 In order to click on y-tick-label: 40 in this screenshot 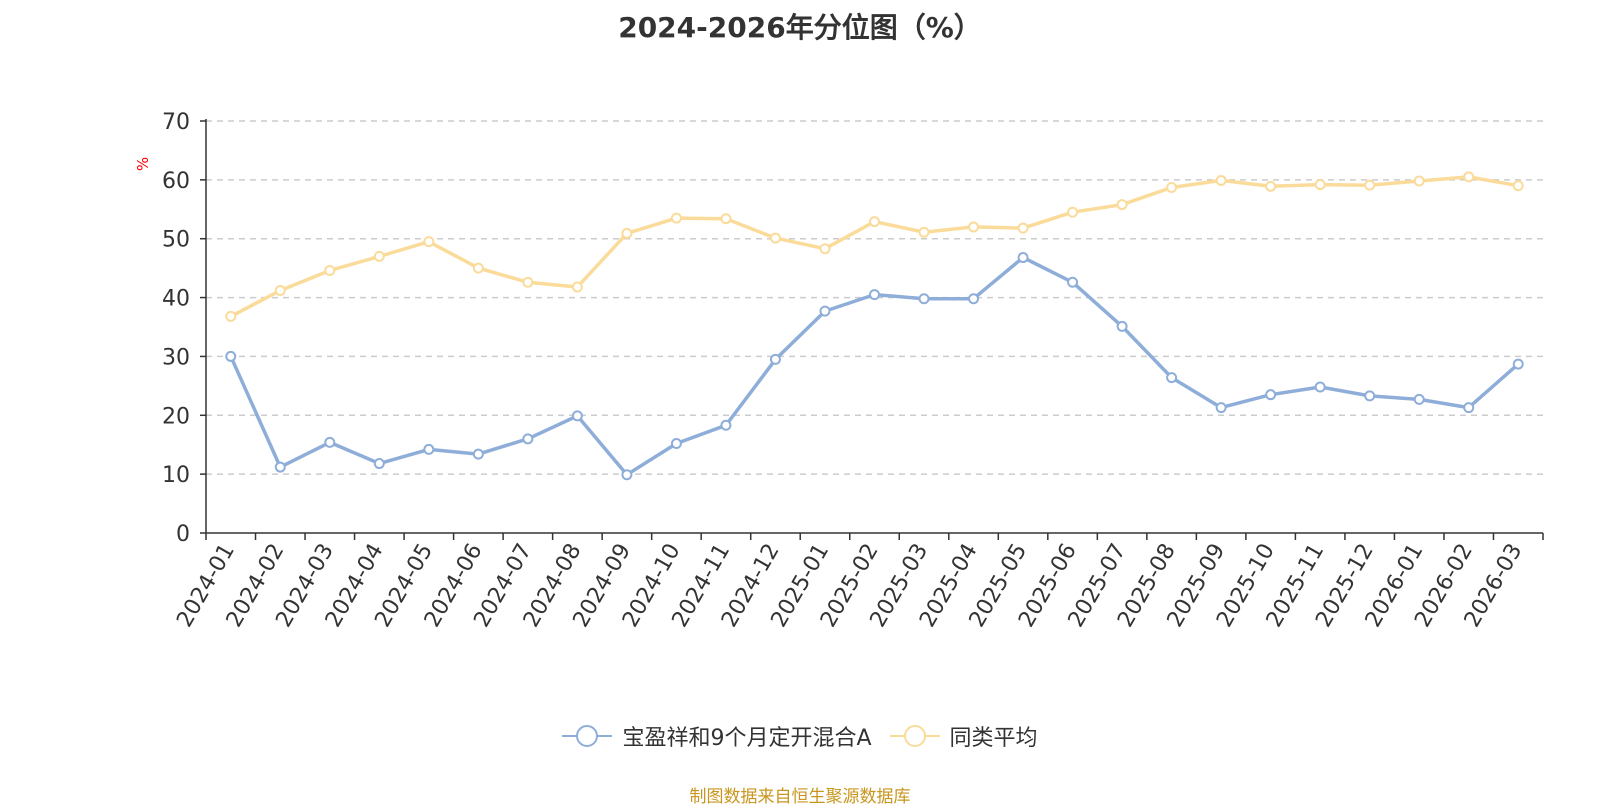, I will do `click(176, 299)`.